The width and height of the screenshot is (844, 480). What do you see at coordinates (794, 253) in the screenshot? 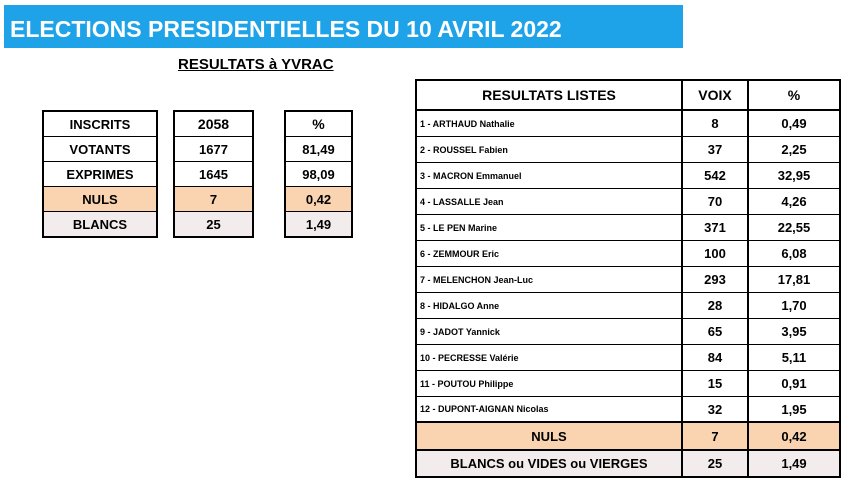
I see `candidate-pct: 6,08` at bounding box center [794, 253].